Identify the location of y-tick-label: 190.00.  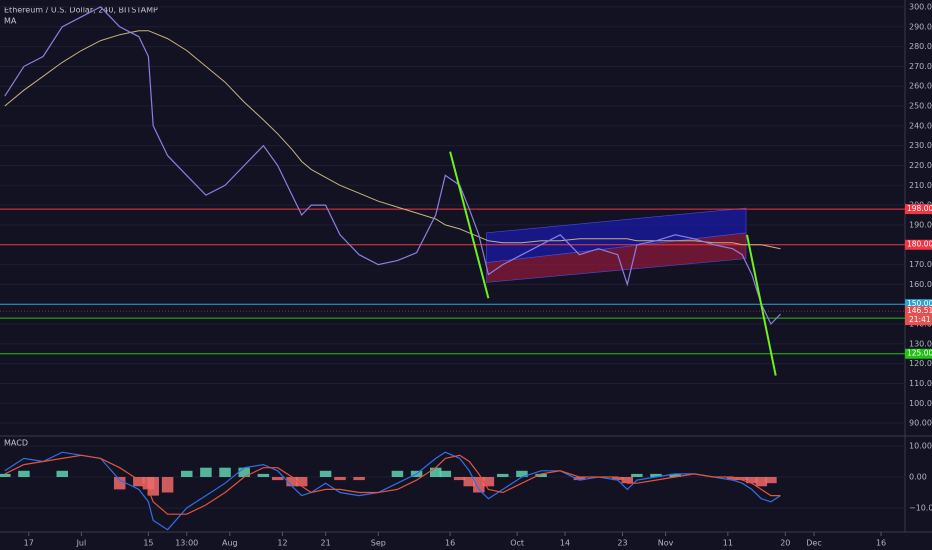
(920, 224).